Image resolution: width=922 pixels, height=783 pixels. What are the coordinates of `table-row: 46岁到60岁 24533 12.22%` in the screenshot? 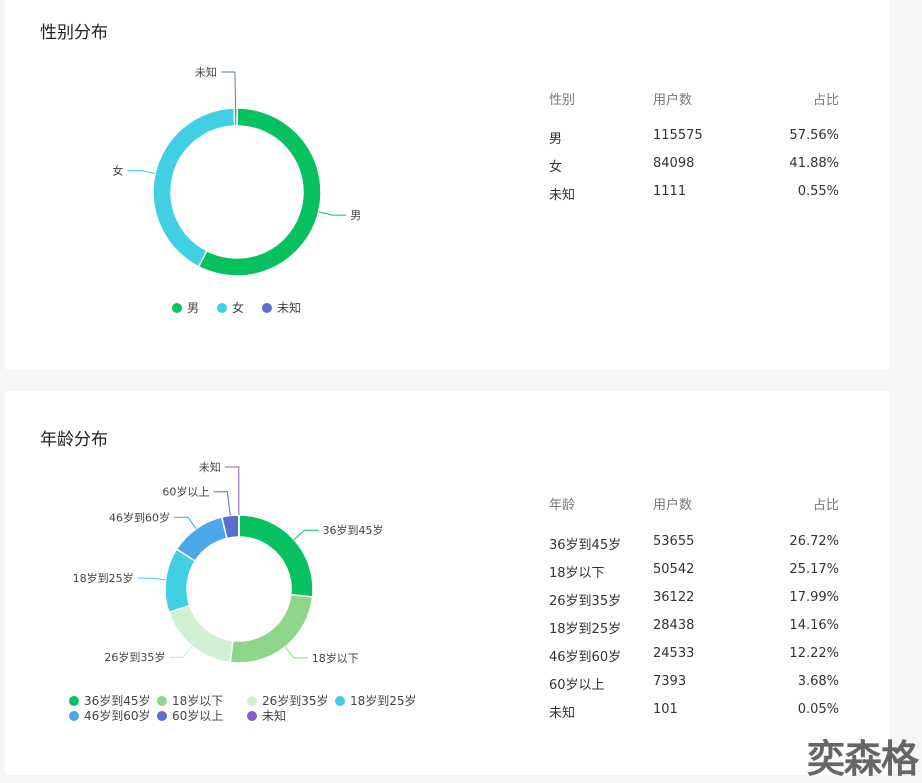 It's located at (694, 656).